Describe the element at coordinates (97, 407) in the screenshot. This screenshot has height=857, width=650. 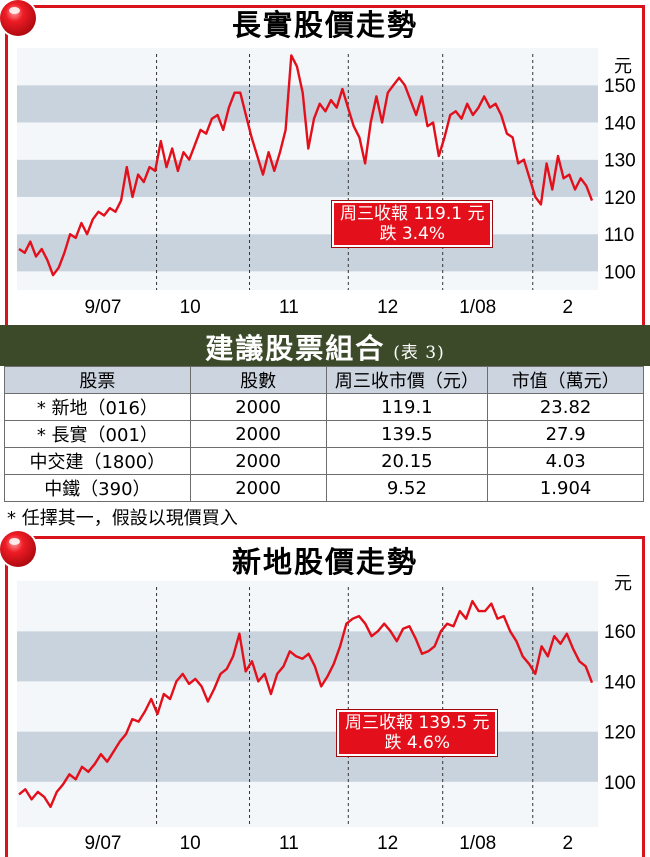
I see `table-cell: * 新地（016）` at that location.